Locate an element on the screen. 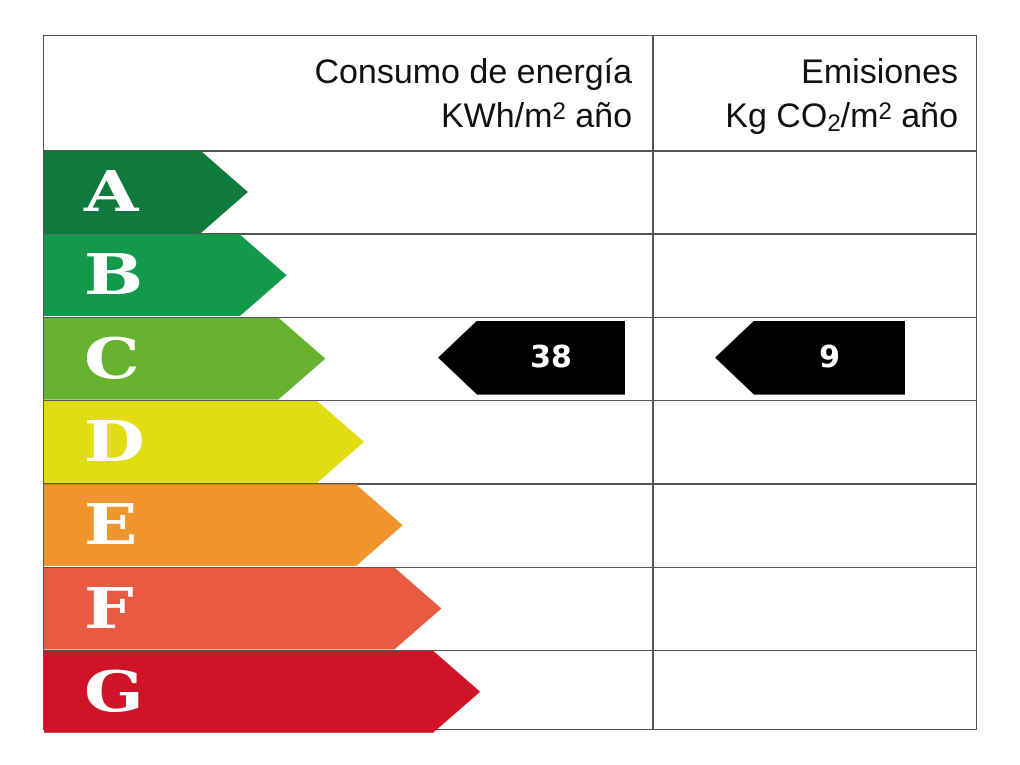 This screenshot has width=1020, height=765. emissions-header: Emisiones Kg CO2/m2 año is located at coordinates (809, 94).